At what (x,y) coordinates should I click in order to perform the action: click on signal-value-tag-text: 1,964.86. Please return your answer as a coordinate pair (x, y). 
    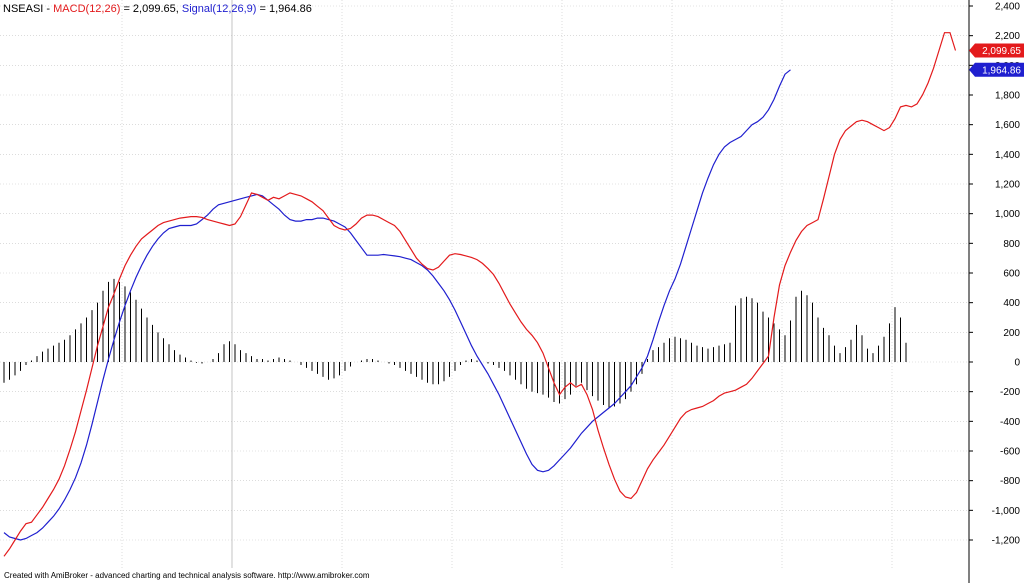
    Looking at the image, I should click on (1001, 70).